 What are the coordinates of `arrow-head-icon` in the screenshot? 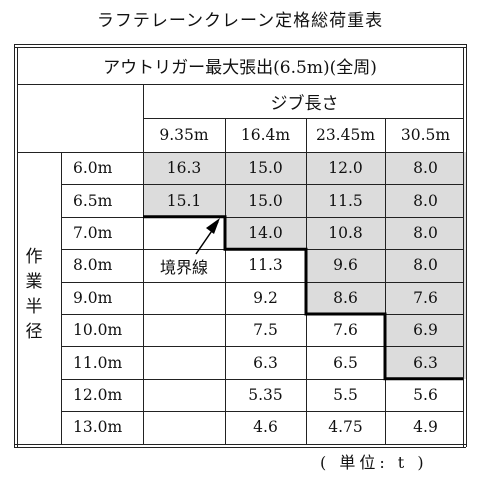 It's located at (213, 226).